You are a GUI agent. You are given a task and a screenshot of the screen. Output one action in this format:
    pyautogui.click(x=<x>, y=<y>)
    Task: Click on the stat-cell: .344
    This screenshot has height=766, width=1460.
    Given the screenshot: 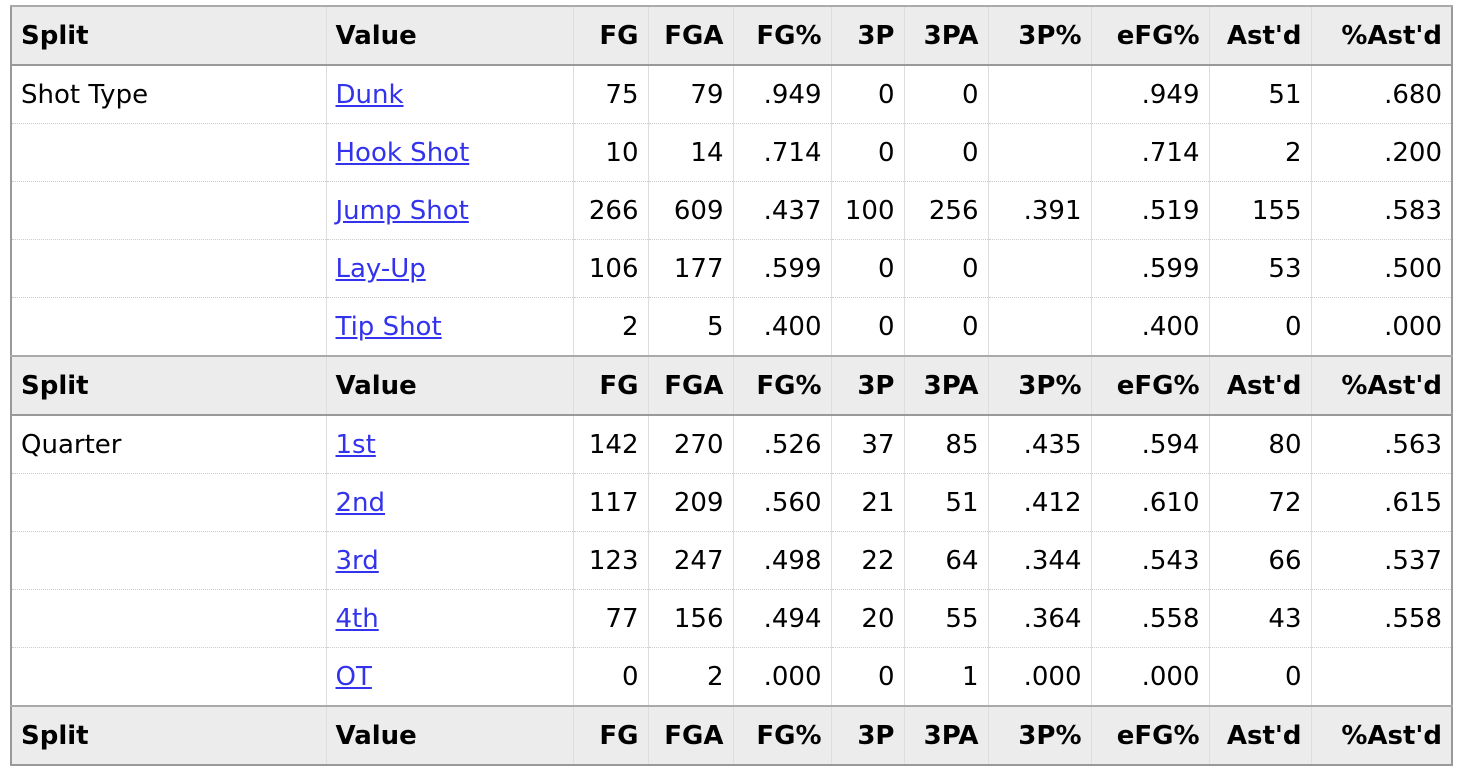 What is the action you would take?
    pyautogui.click(x=1040, y=560)
    